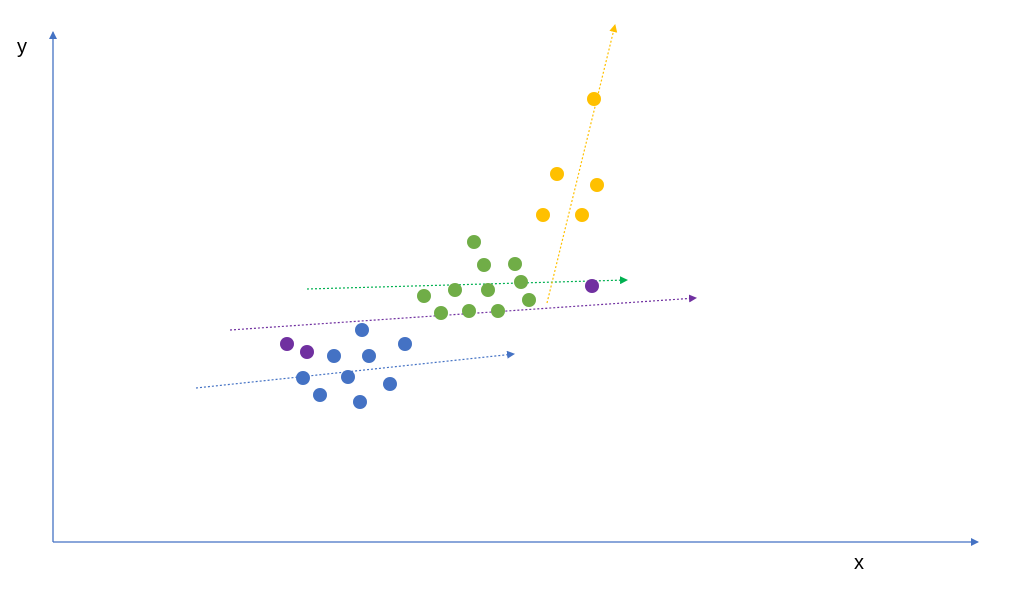 The image size is (1023, 609). I want to click on x-axis-label: x, so click(859, 563).